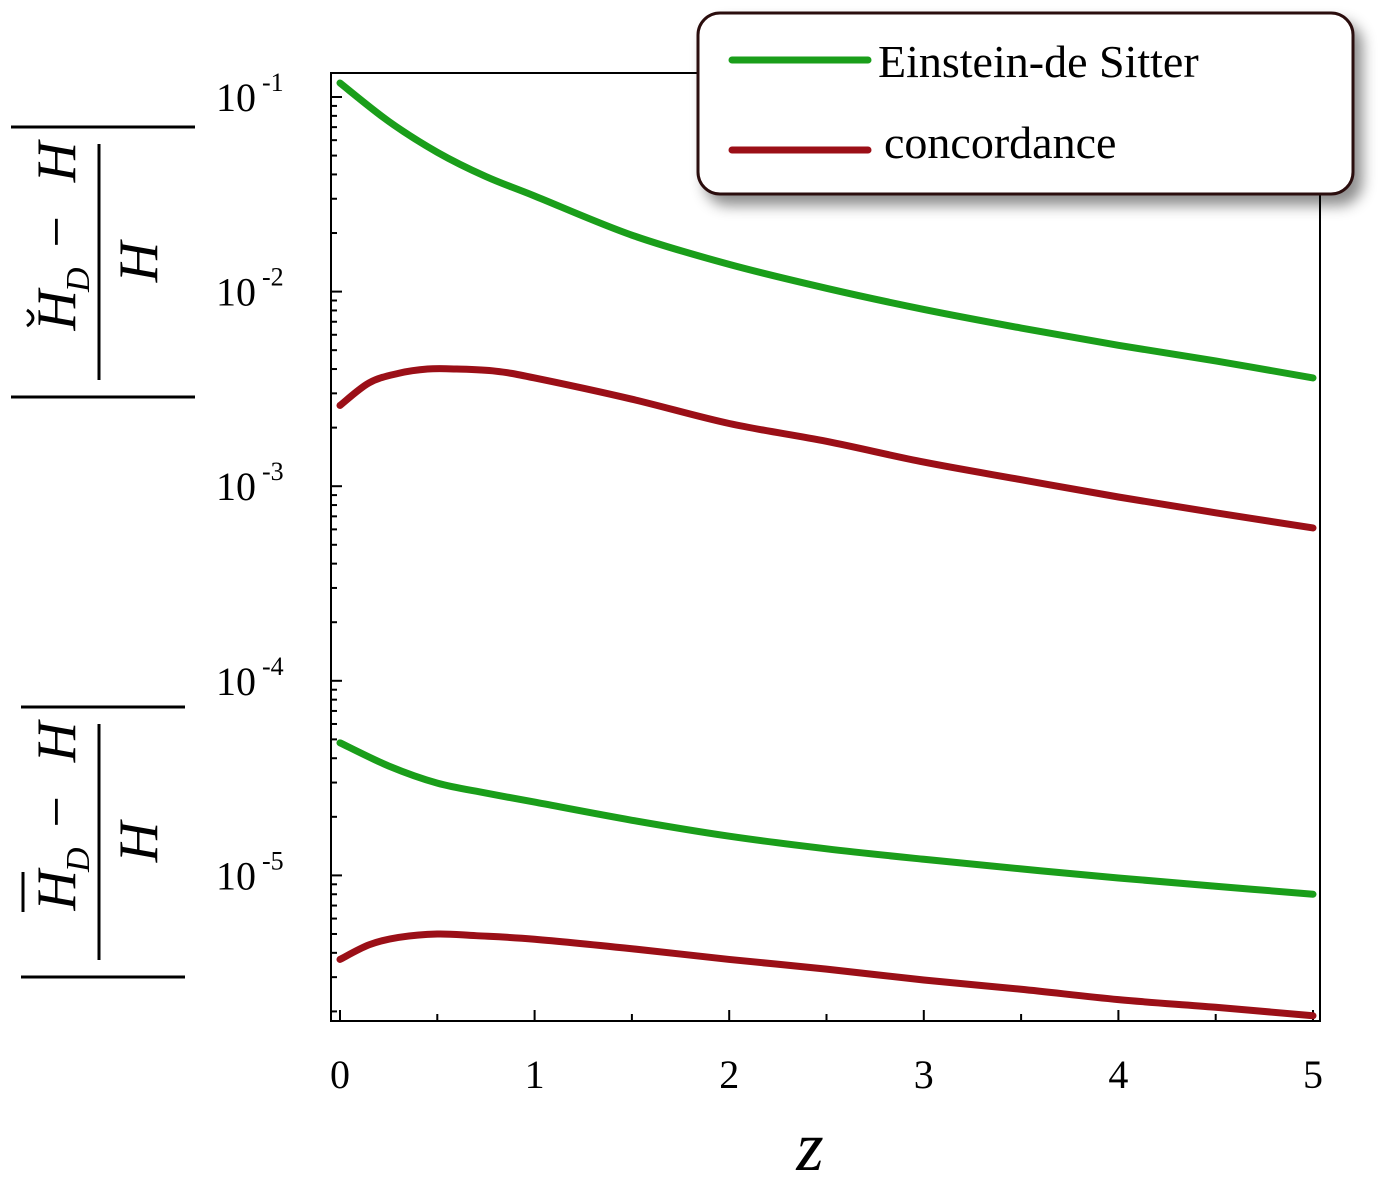 Image resolution: width=1390 pixels, height=1177 pixels. I want to click on y-tick-exponent: -2, so click(273, 277).